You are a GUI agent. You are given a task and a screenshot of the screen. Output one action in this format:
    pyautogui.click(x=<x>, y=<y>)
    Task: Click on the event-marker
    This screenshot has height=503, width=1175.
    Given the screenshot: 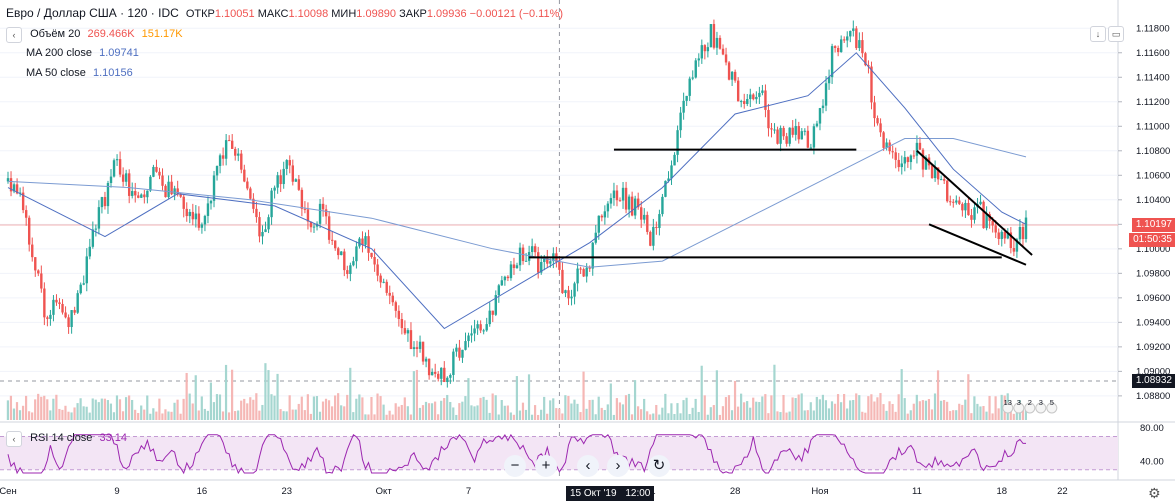 What is the action you would take?
    pyautogui.click(x=1041, y=408)
    